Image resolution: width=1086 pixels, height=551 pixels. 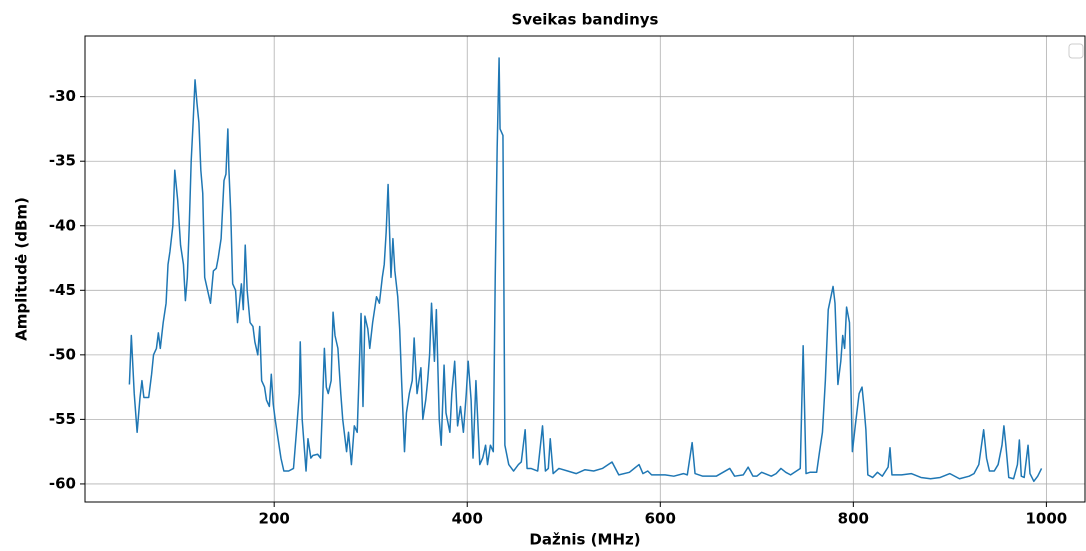 I want to click on y-tick-label: -50, so click(x=62, y=354).